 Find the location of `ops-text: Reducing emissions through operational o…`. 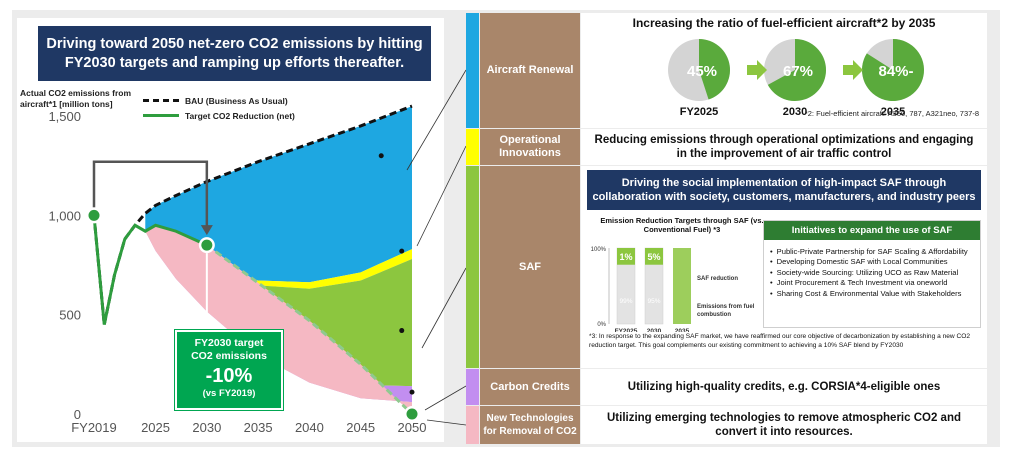

ops-text: Reducing emissions through operational o… is located at coordinates (784, 147).